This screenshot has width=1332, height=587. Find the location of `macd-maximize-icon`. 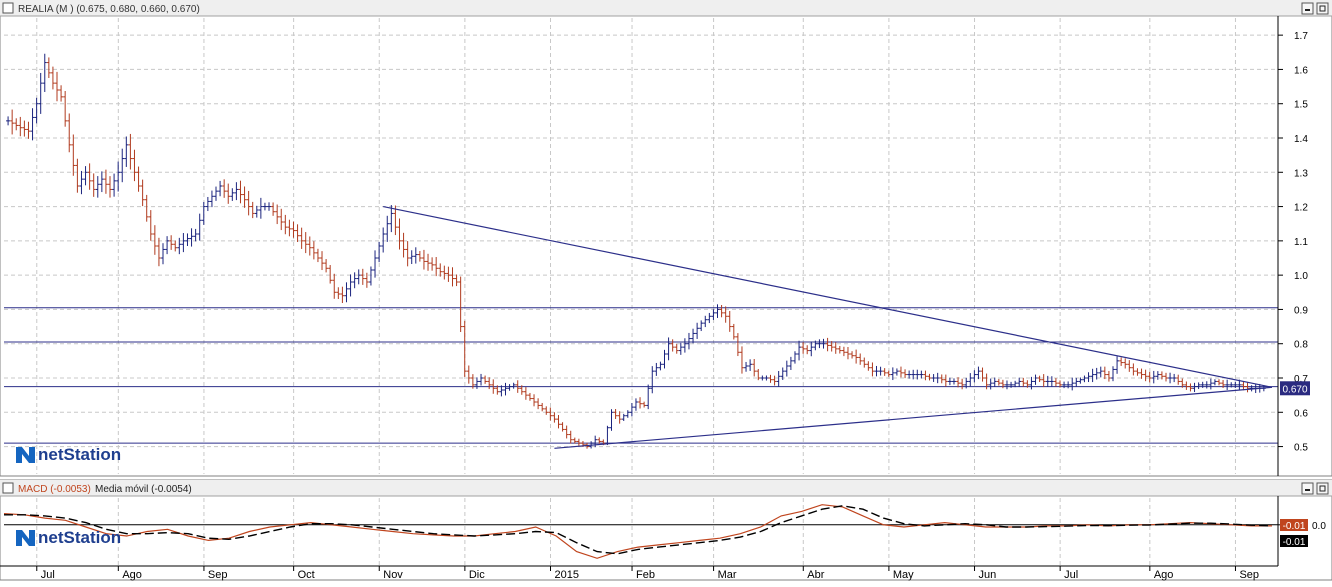

macd-maximize-icon is located at coordinates (1322, 488).